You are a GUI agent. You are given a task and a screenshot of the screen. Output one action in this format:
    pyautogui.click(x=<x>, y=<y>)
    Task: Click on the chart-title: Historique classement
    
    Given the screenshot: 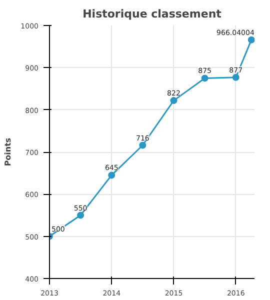 What is the action you would take?
    pyautogui.click(x=152, y=14)
    